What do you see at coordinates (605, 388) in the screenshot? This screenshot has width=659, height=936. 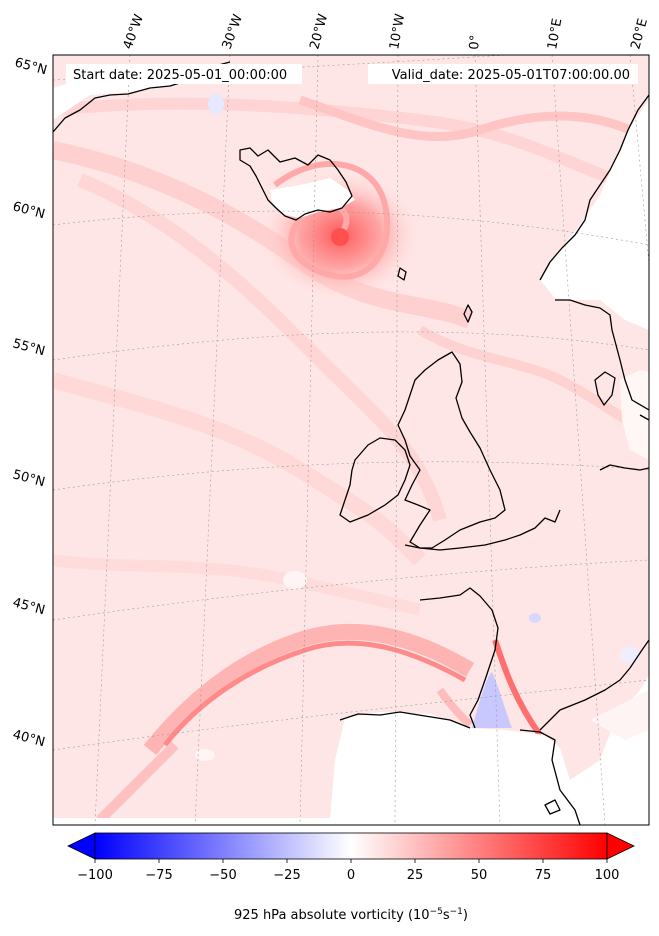 I see `denmark-coastline` at bounding box center [605, 388].